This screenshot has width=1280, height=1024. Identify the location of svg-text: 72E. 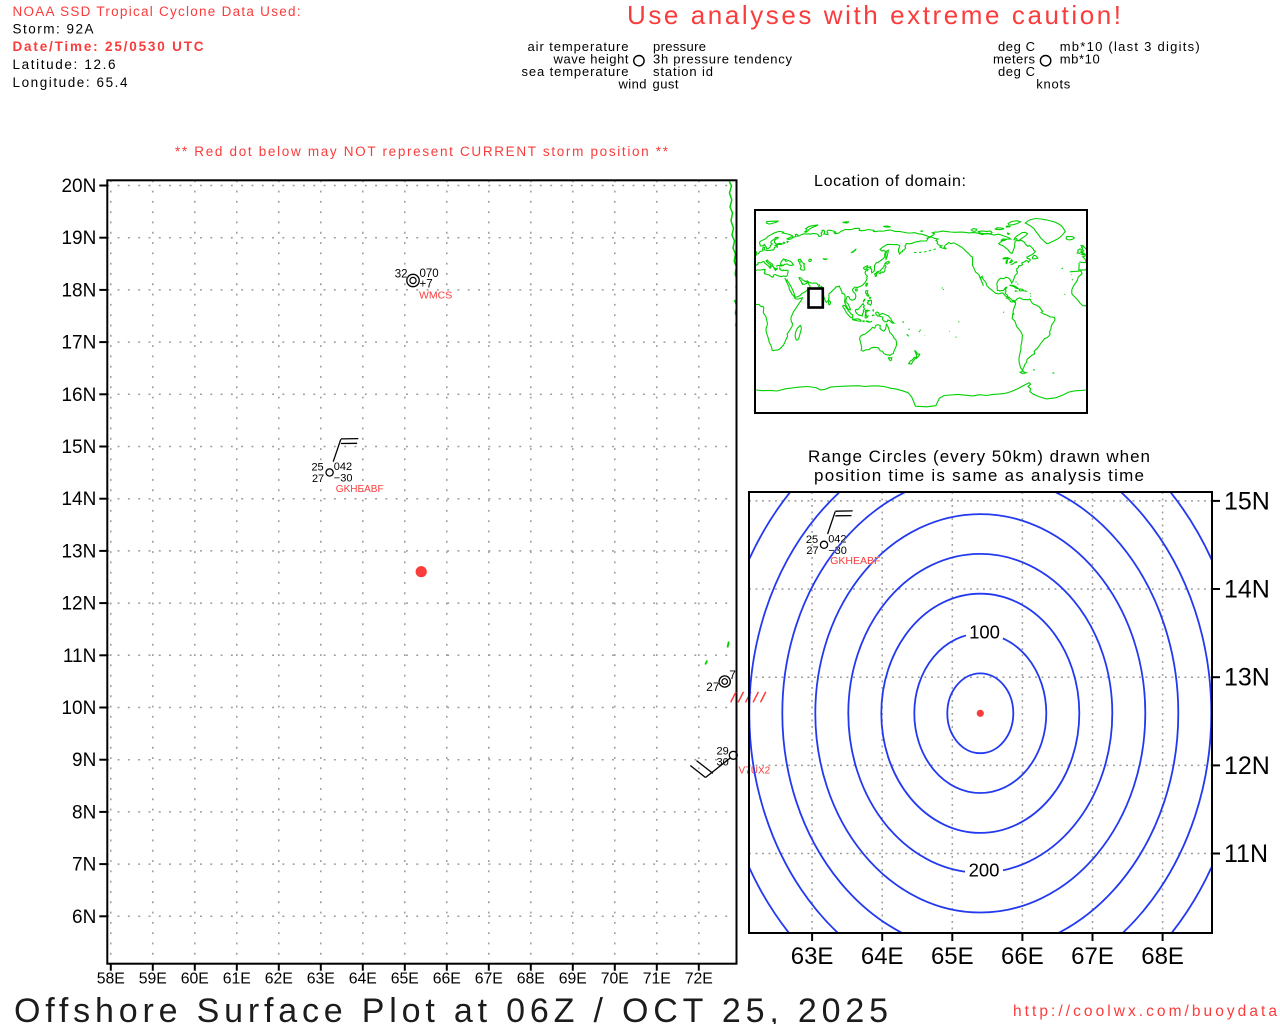
(699, 979).